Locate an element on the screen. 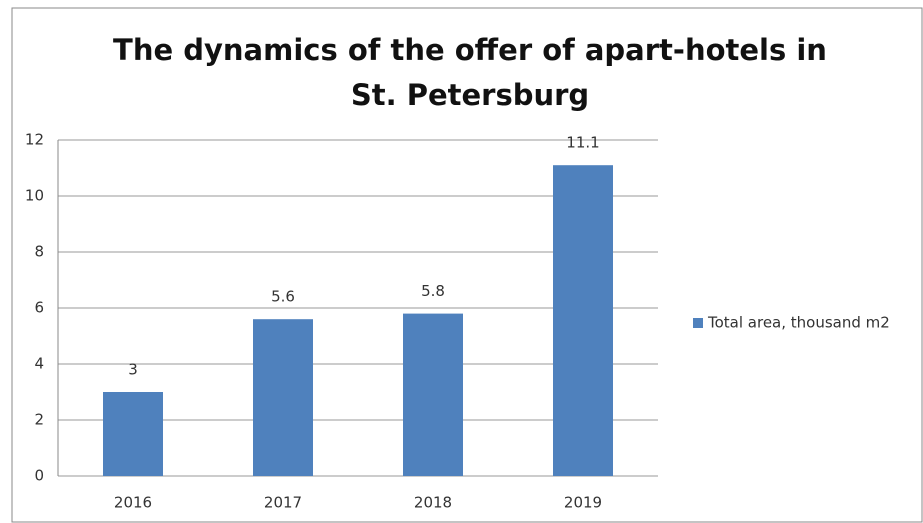 The image size is (923, 523). y-tick-label: 4 is located at coordinates (39, 364).